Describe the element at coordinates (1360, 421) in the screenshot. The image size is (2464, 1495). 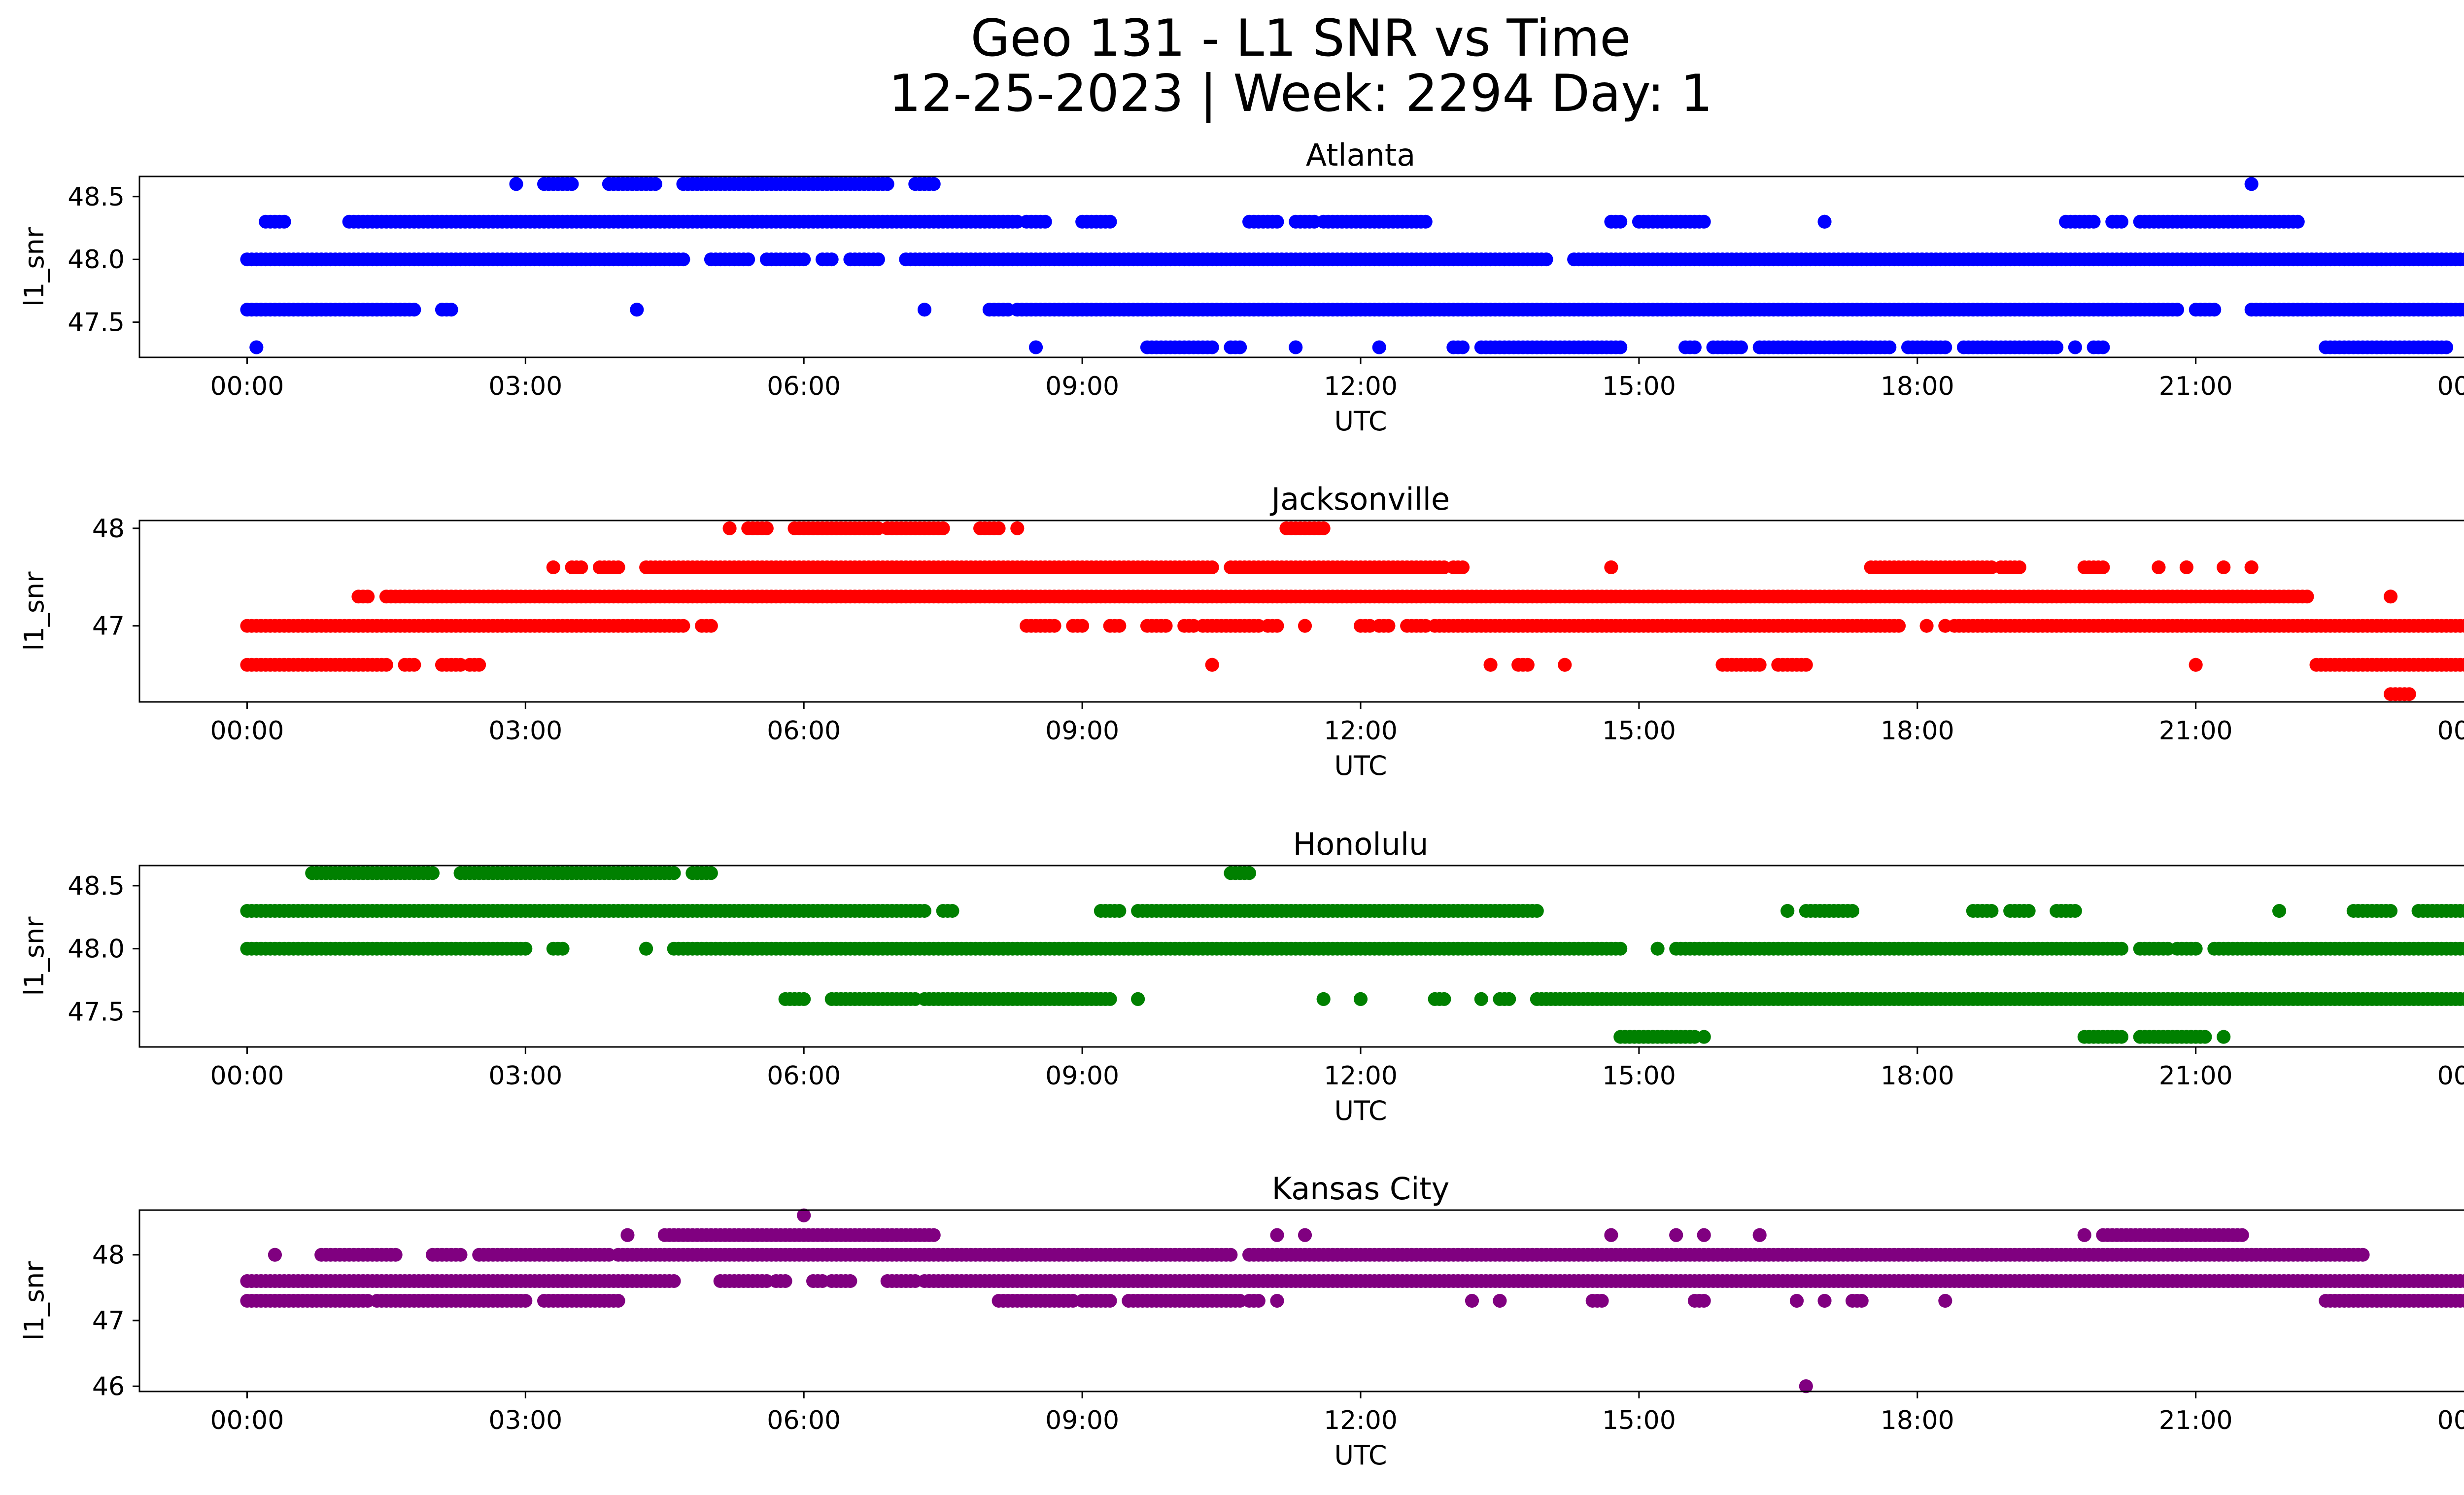
I see `x-axis-label: UTC` at that location.